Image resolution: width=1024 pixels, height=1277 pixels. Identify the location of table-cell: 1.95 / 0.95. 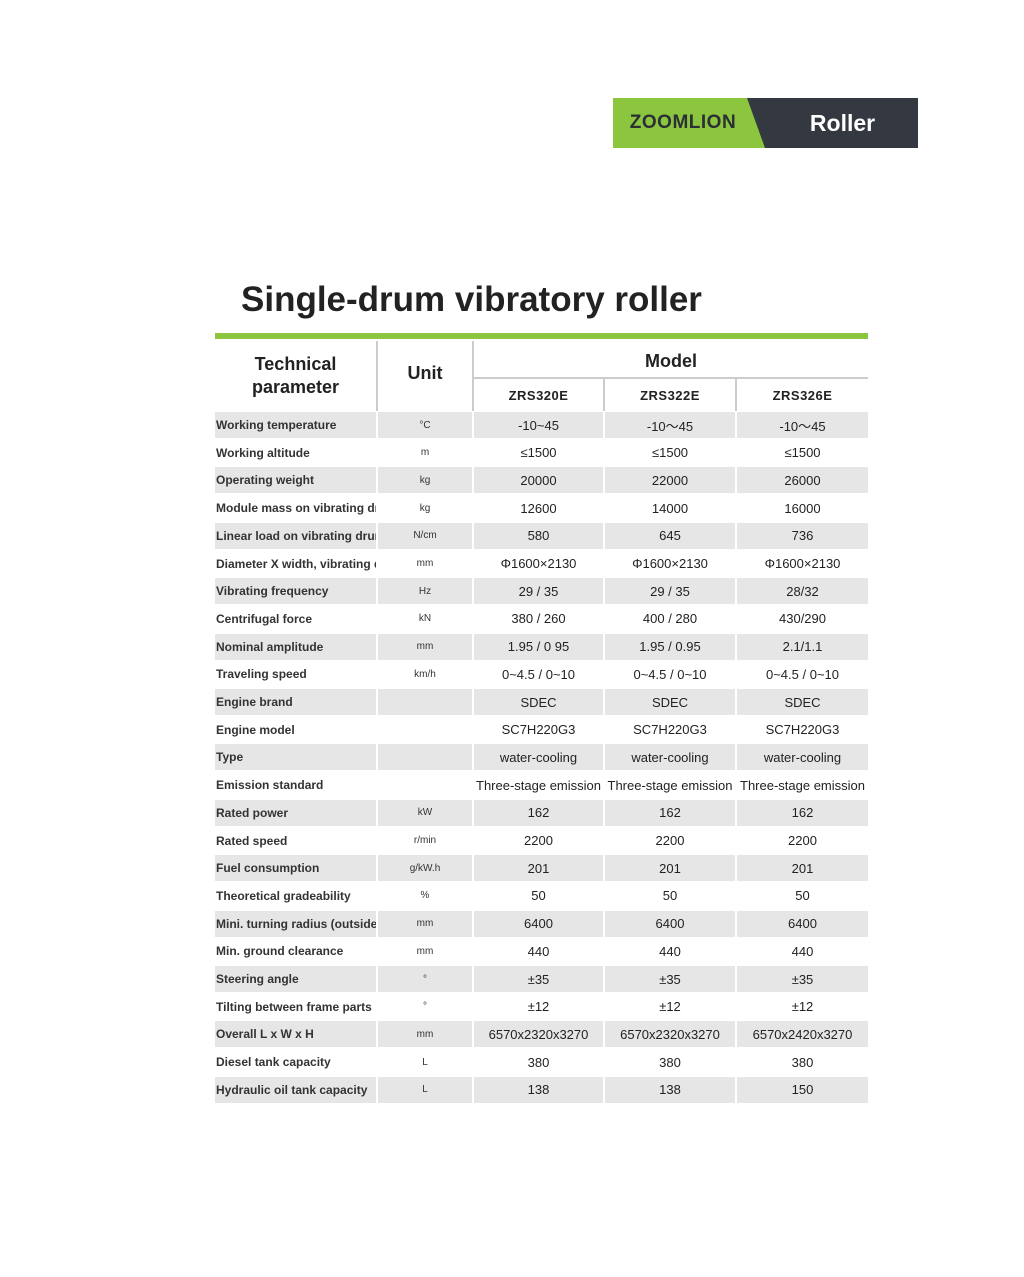
(670, 646).